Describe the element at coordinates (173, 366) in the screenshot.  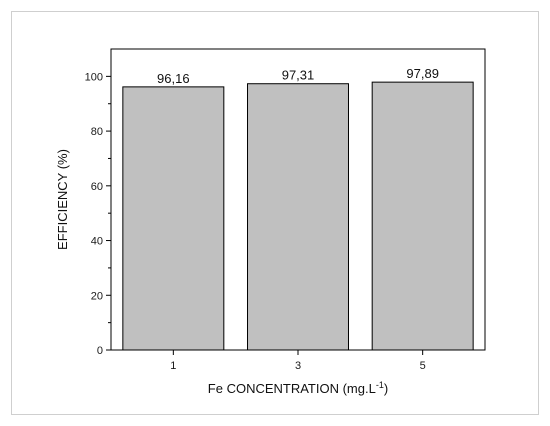
I see `x-tick-label-1: 1` at that location.